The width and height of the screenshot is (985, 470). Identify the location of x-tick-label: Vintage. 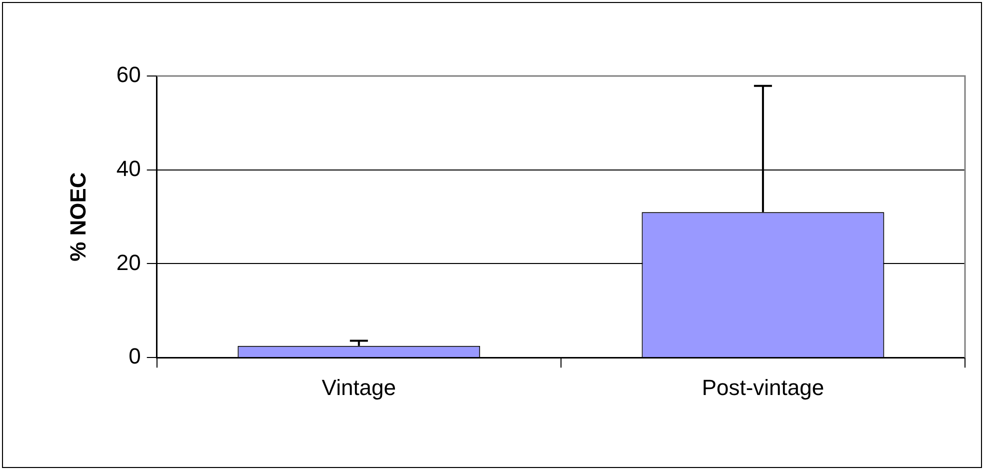
(359, 387).